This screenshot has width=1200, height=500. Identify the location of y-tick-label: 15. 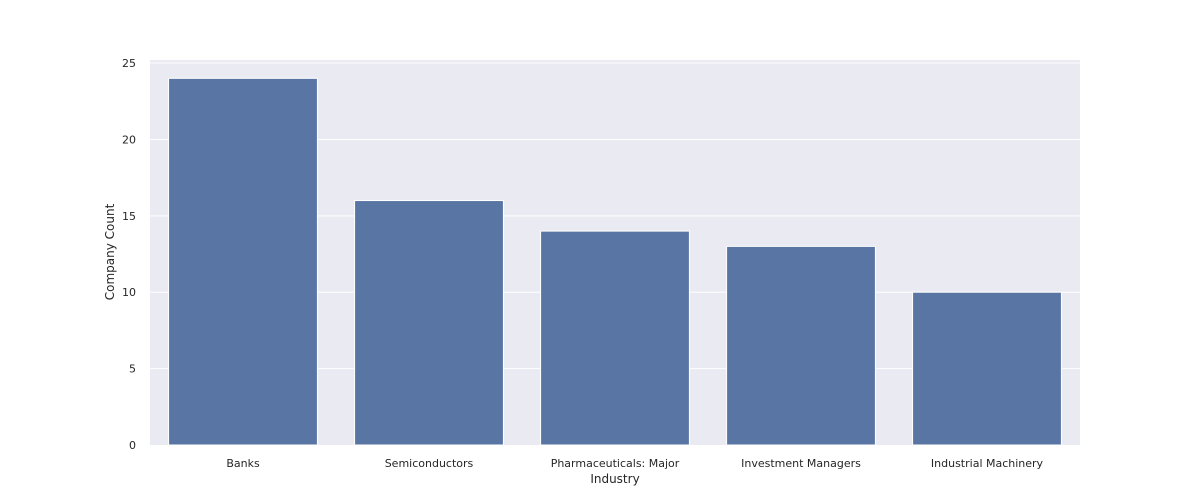
(129, 216).